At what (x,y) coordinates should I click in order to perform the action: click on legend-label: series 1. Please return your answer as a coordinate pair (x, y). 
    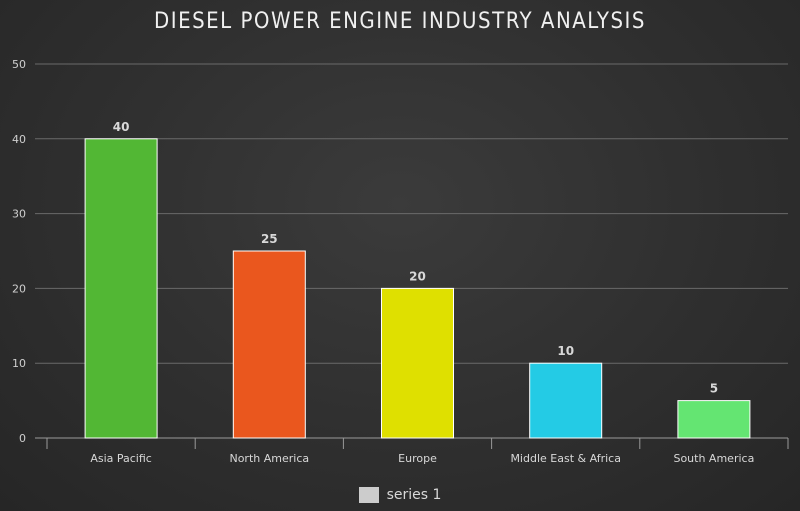
    Looking at the image, I should click on (414, 495).